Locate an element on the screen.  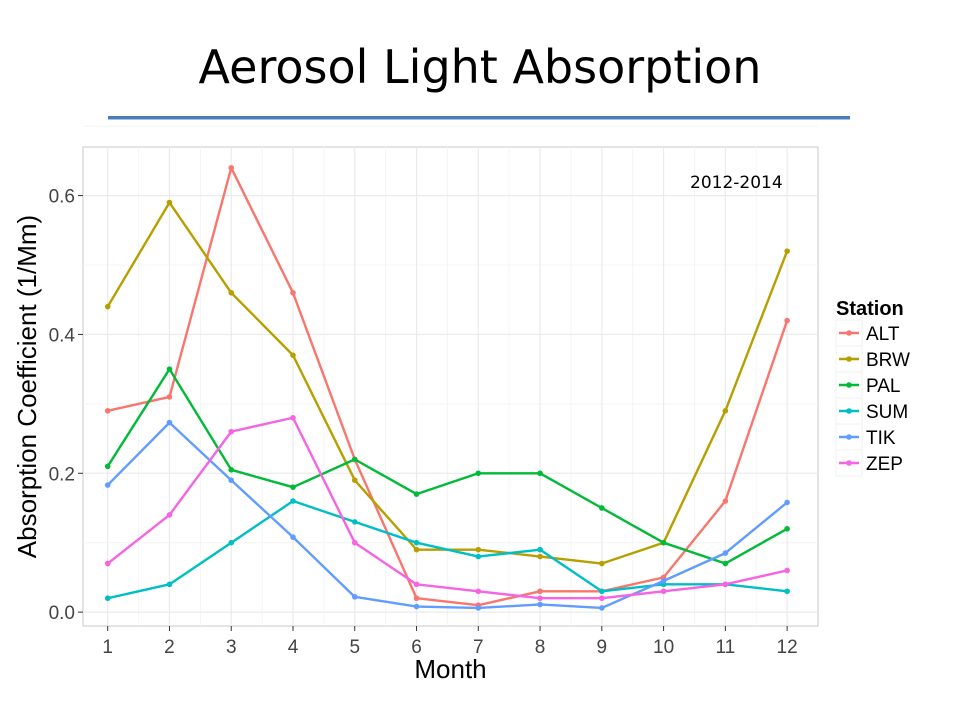
legend-item-alt: ALT is located at coordinates (867, 333).